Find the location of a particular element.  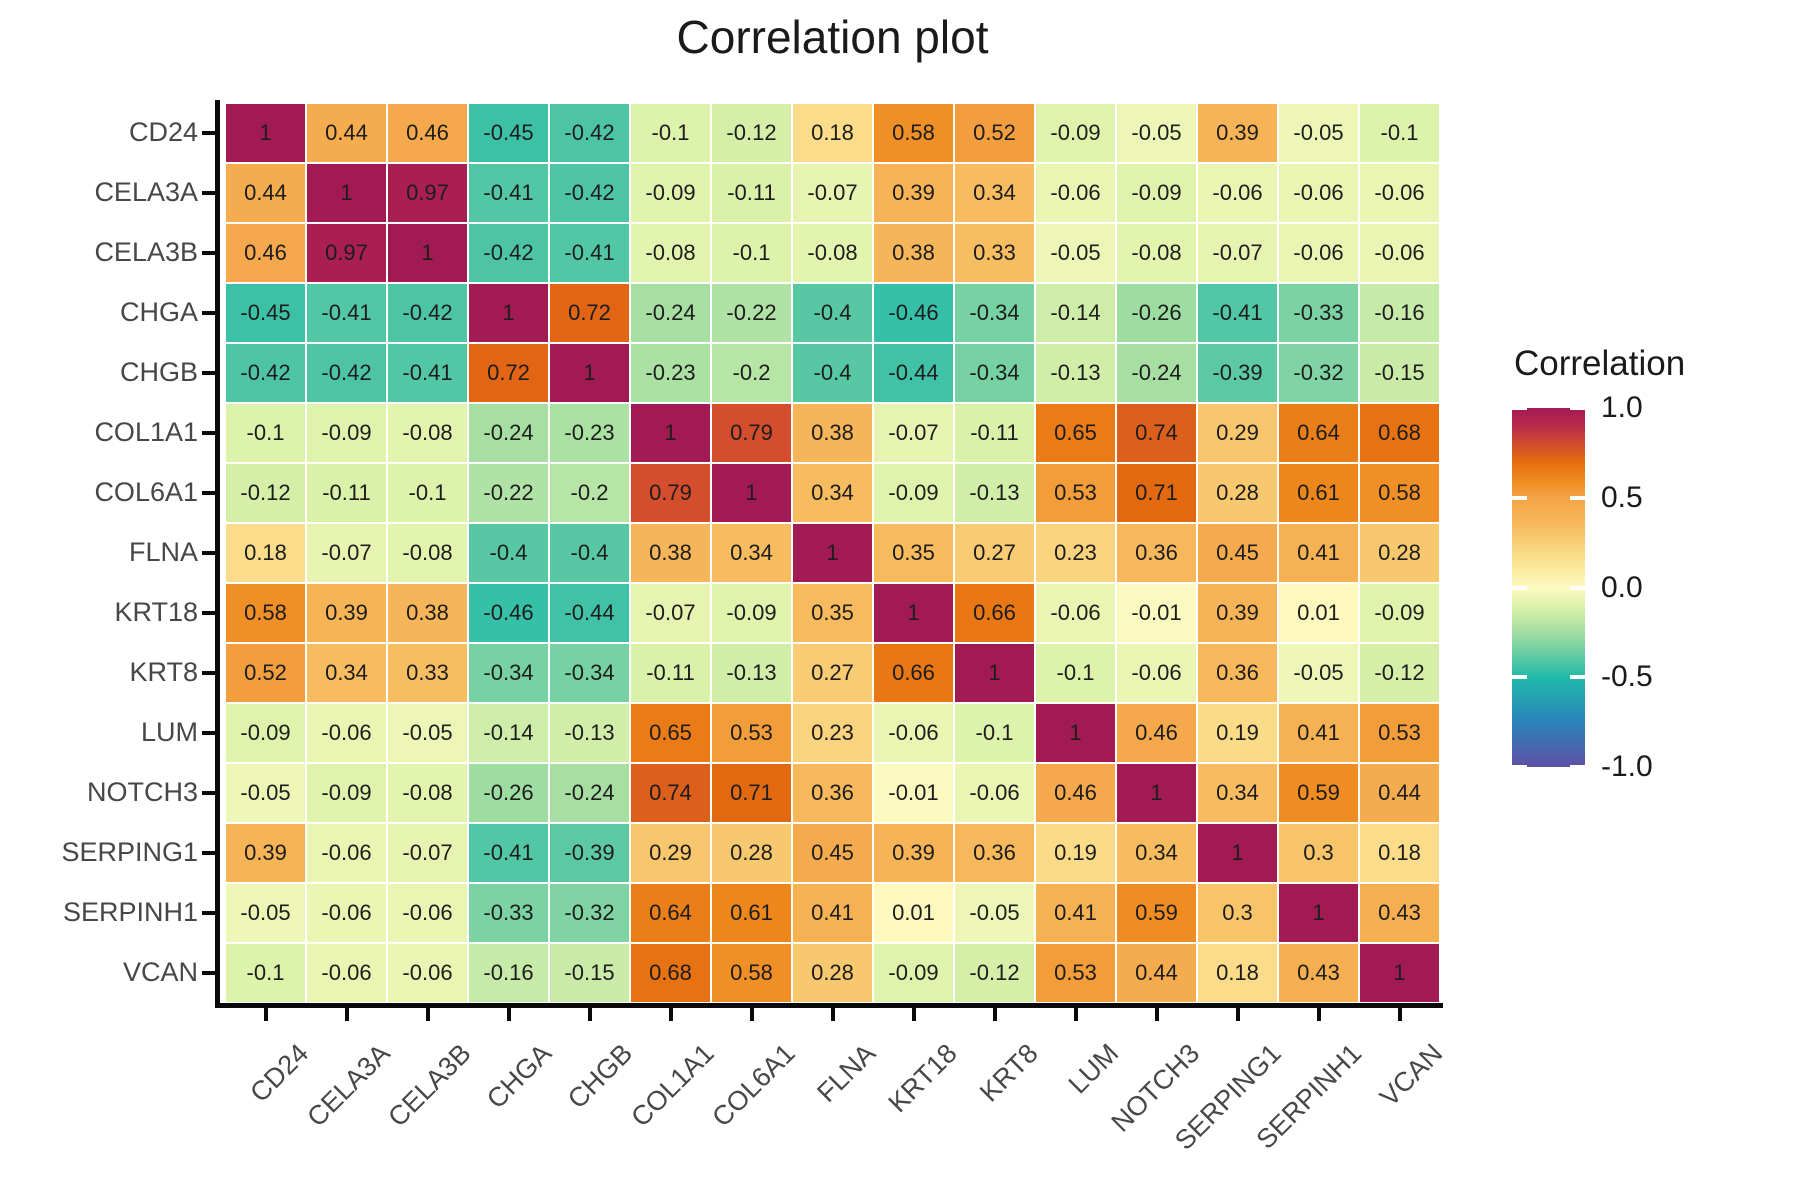

heatmap-cell: -0.16 is located at coordinates (1399, 313).